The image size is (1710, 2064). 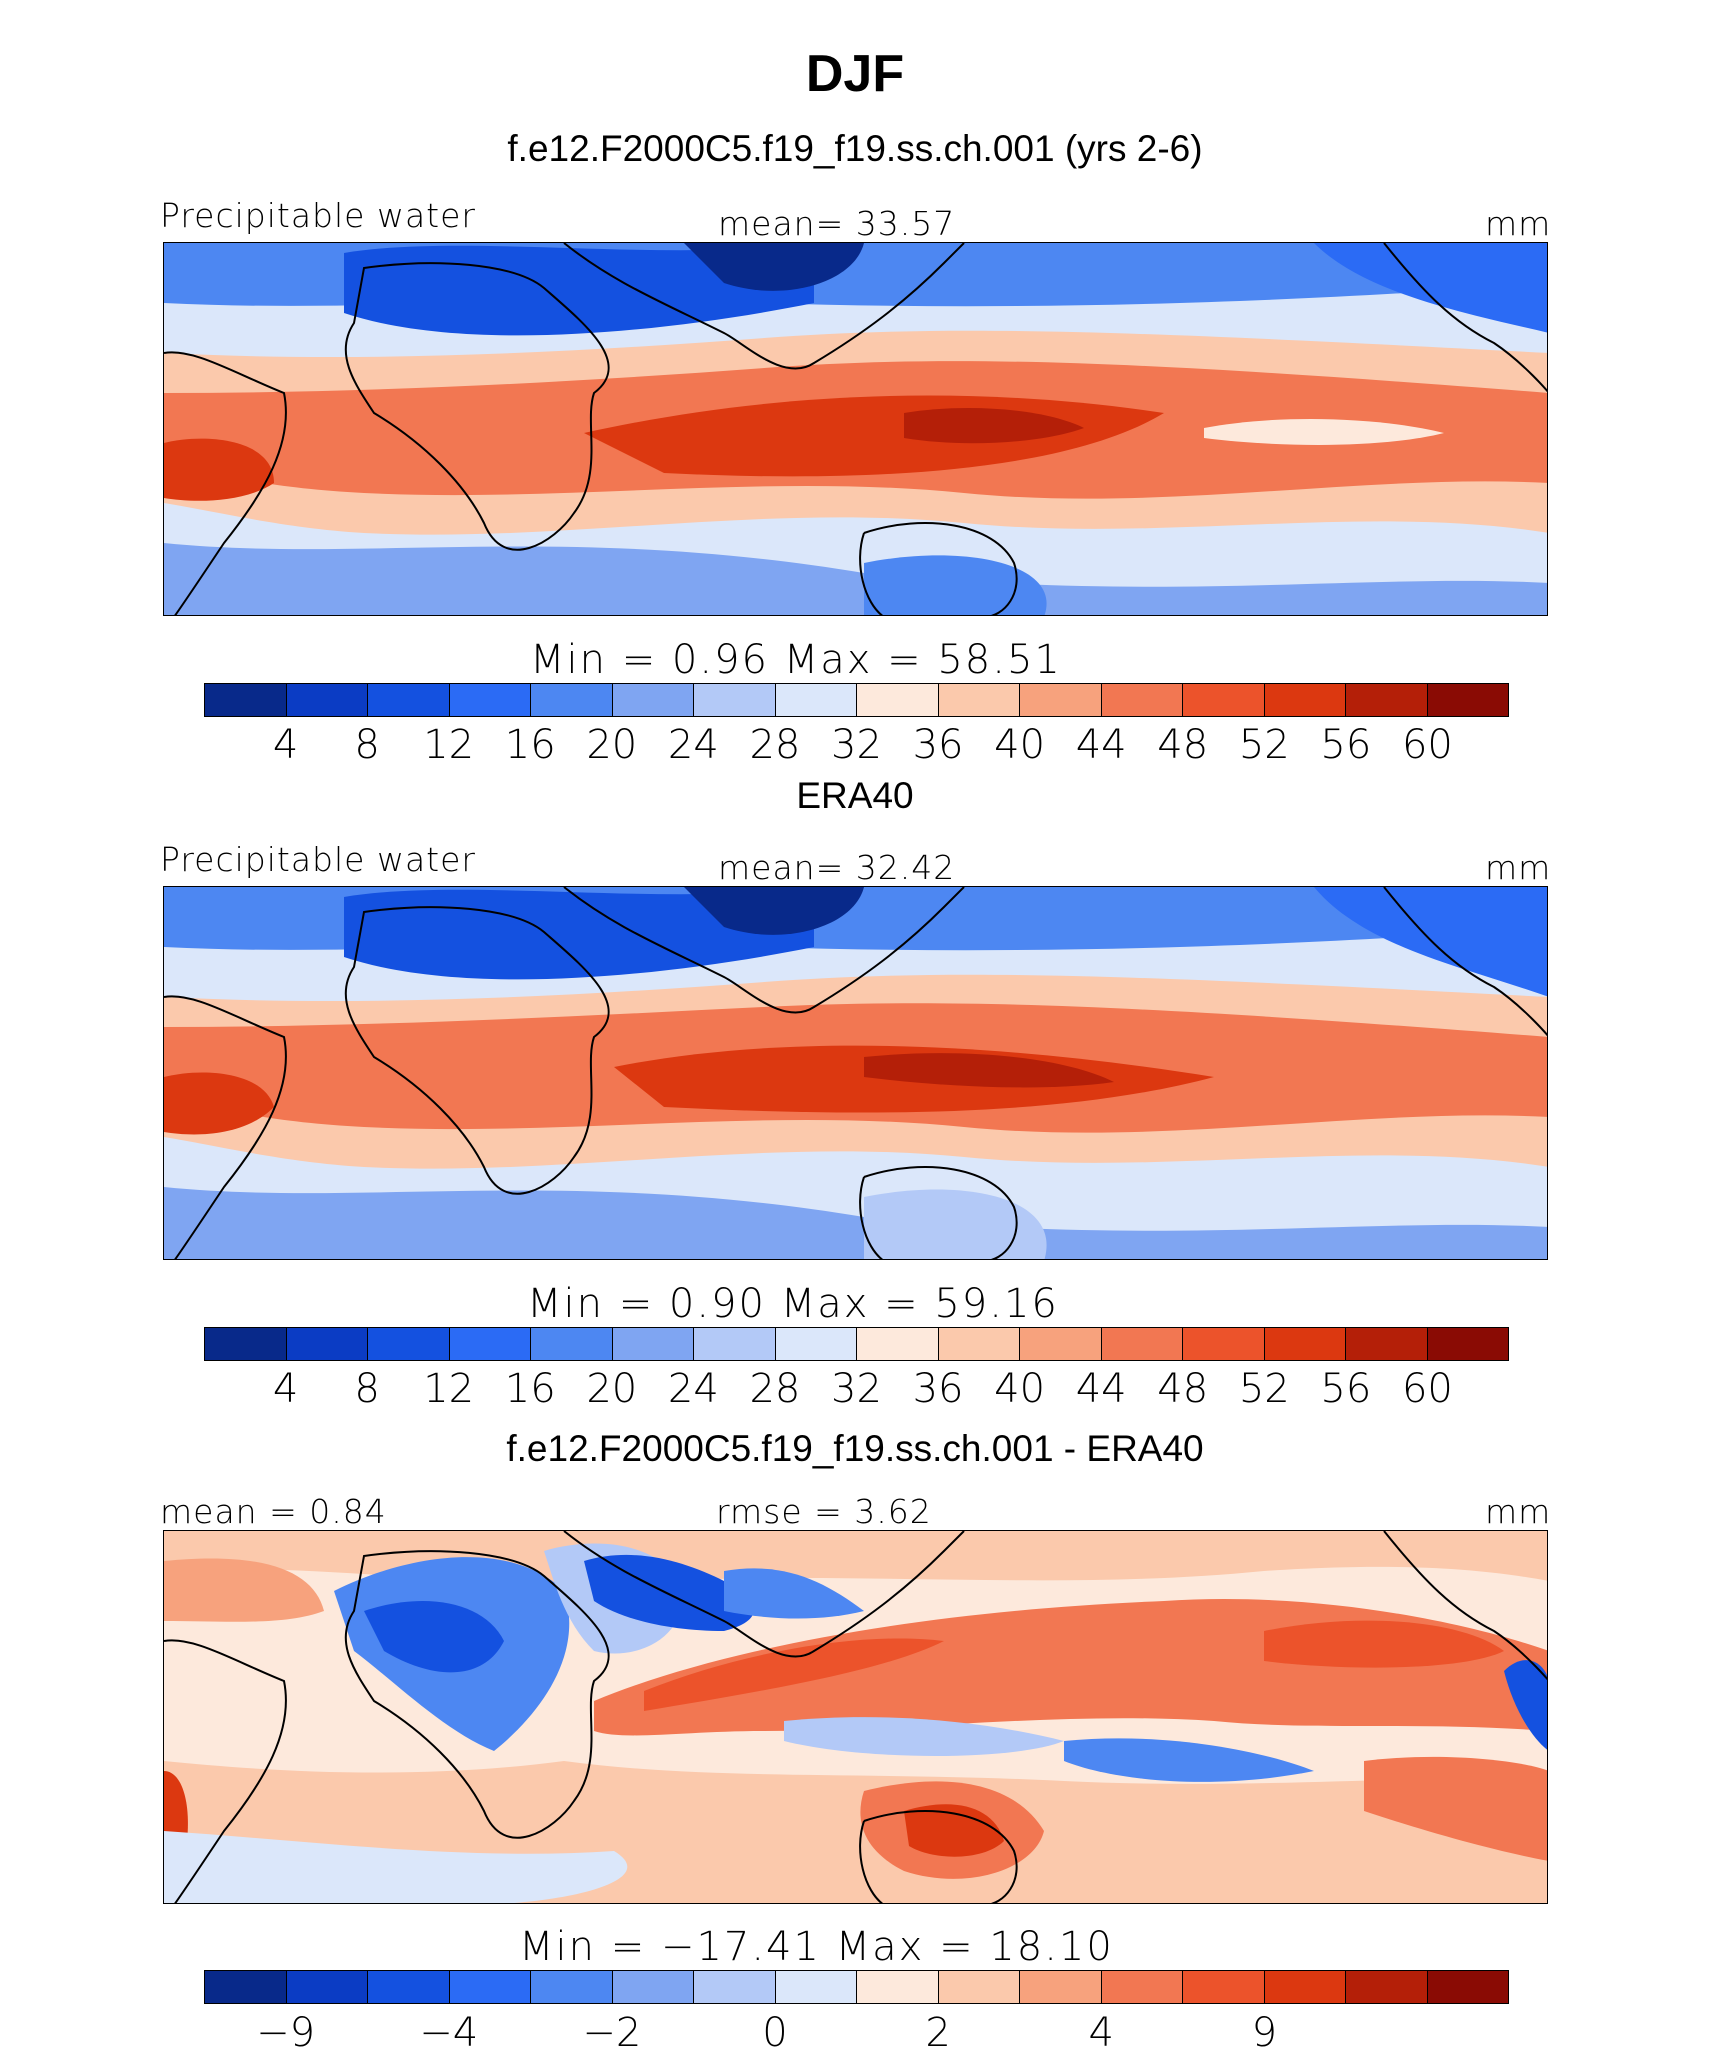 What do you see at coordinates (938, 745) in the screenshot?
I see `colorbar-tick-label: 36` at bounding box center [938, 745].